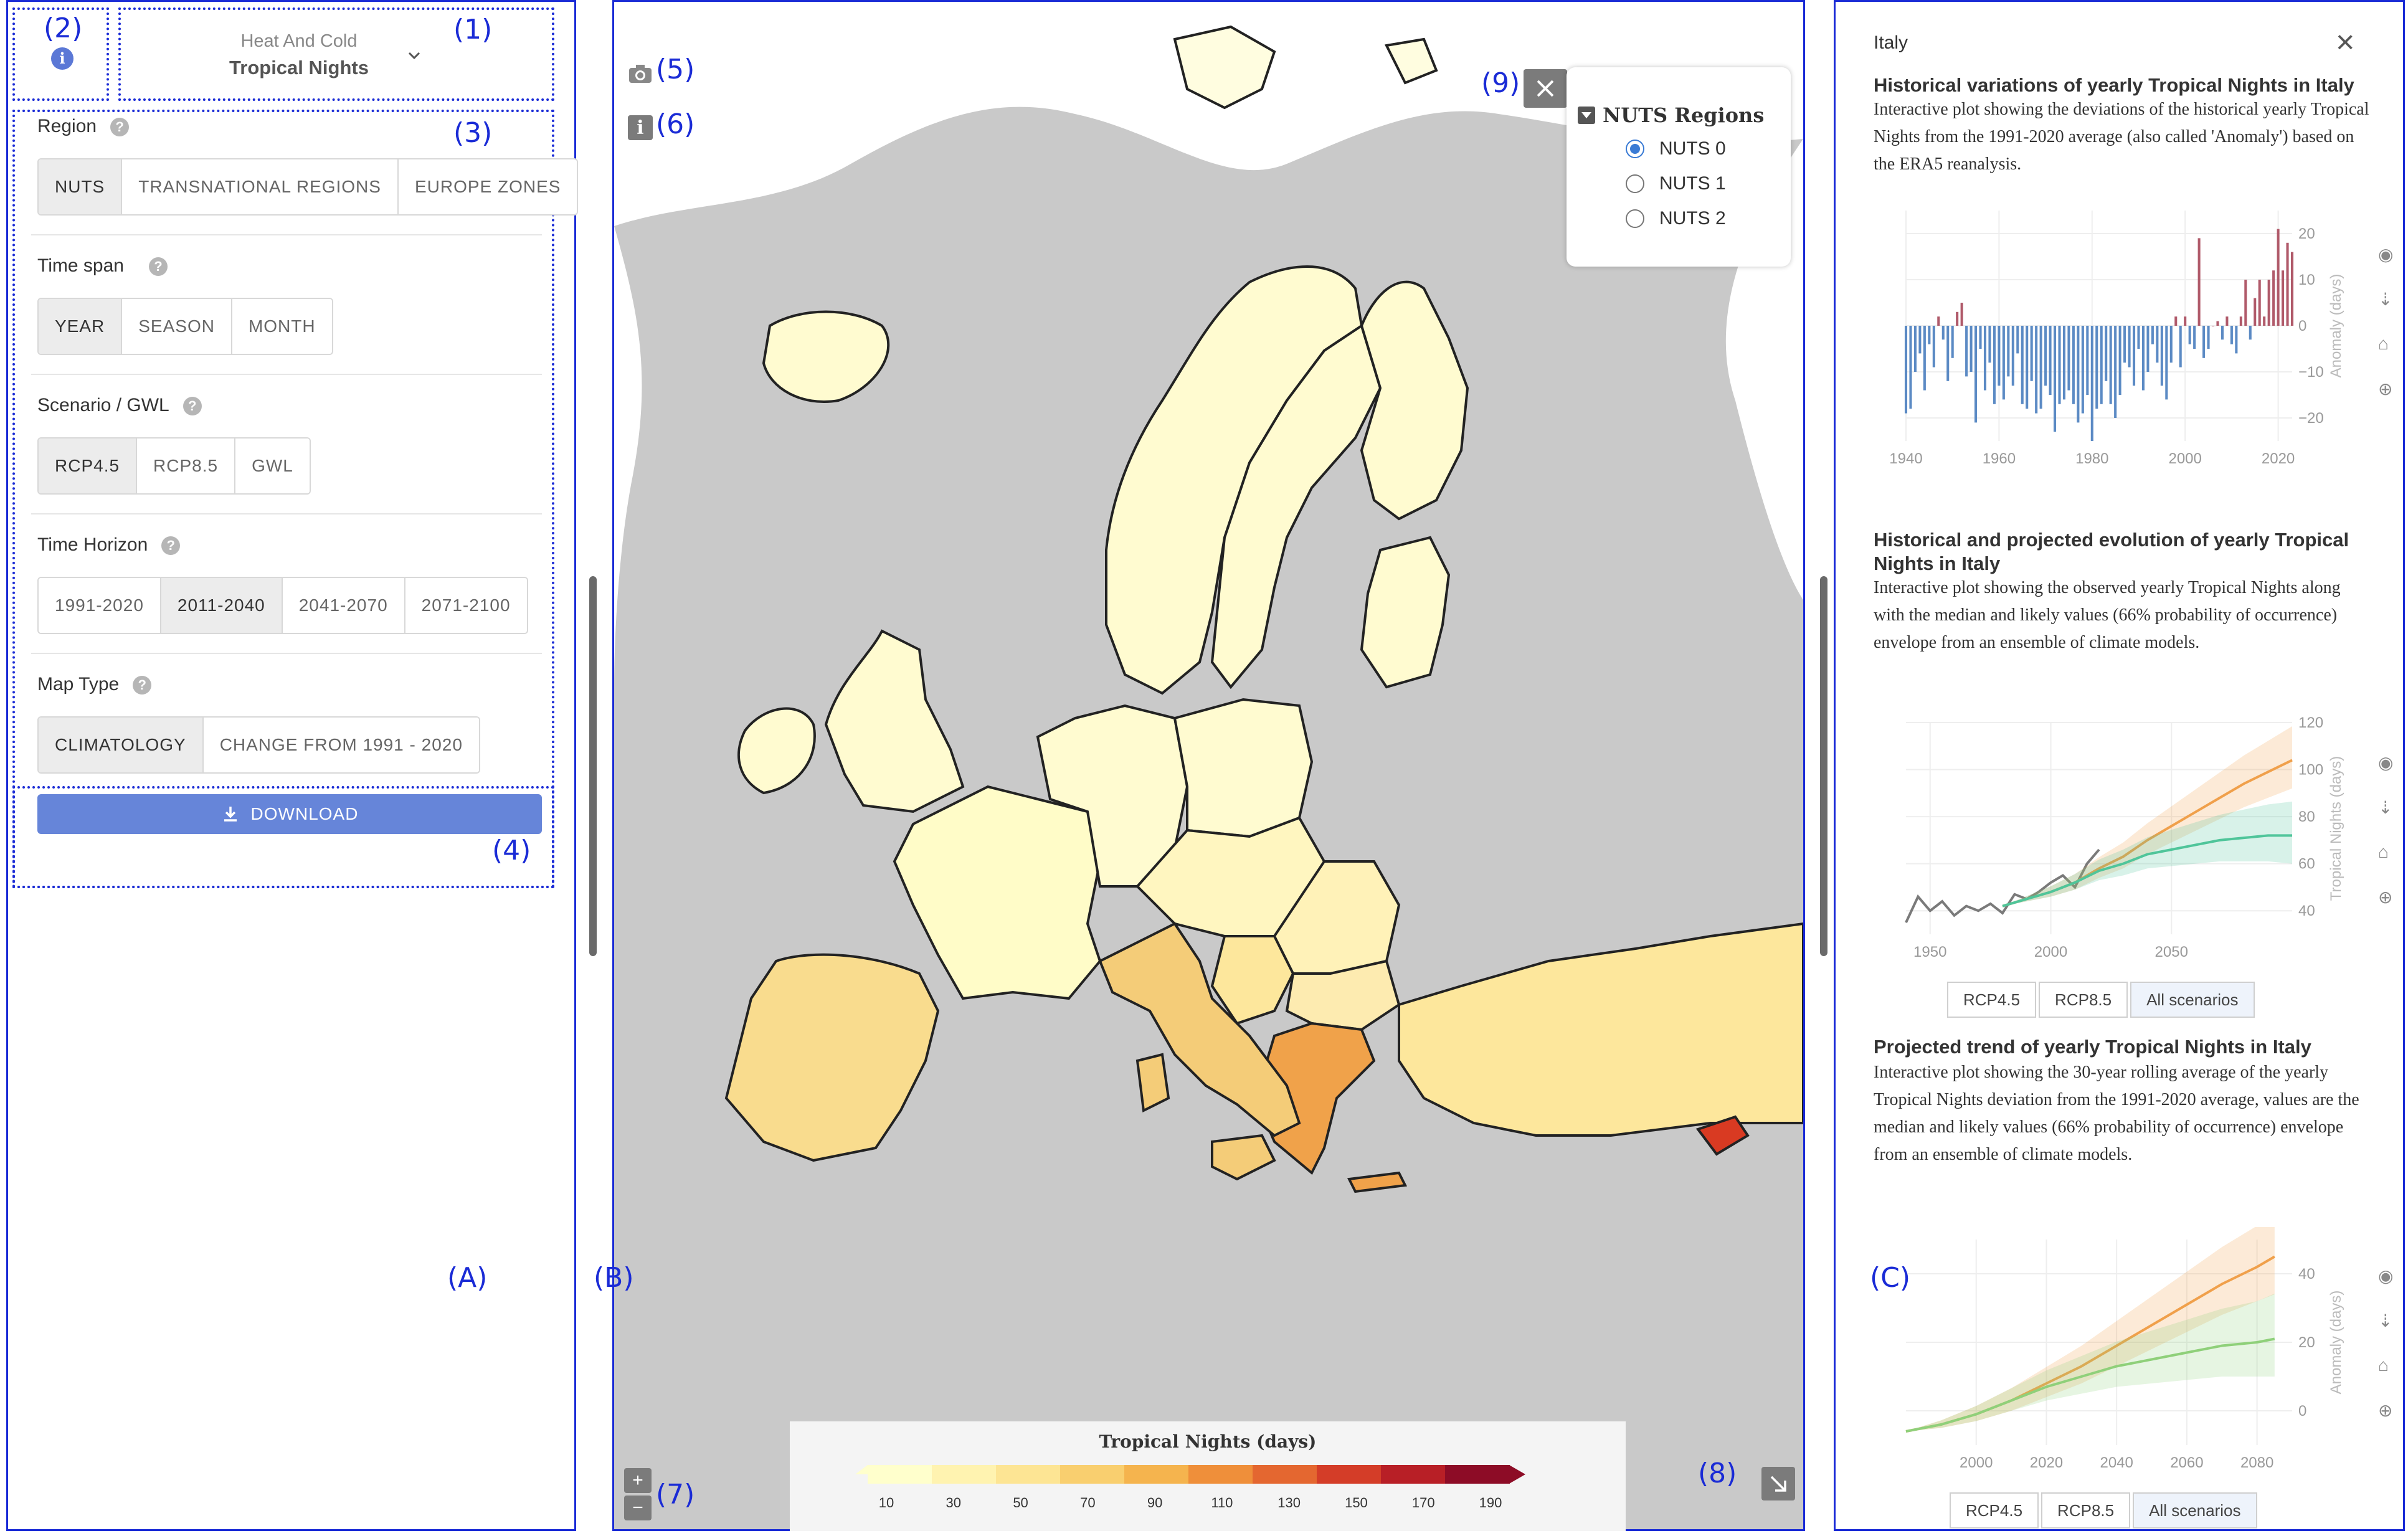 The width and height of the screenshot is (2408, 1536). I want to click on camera-icon, so click(640, 73).